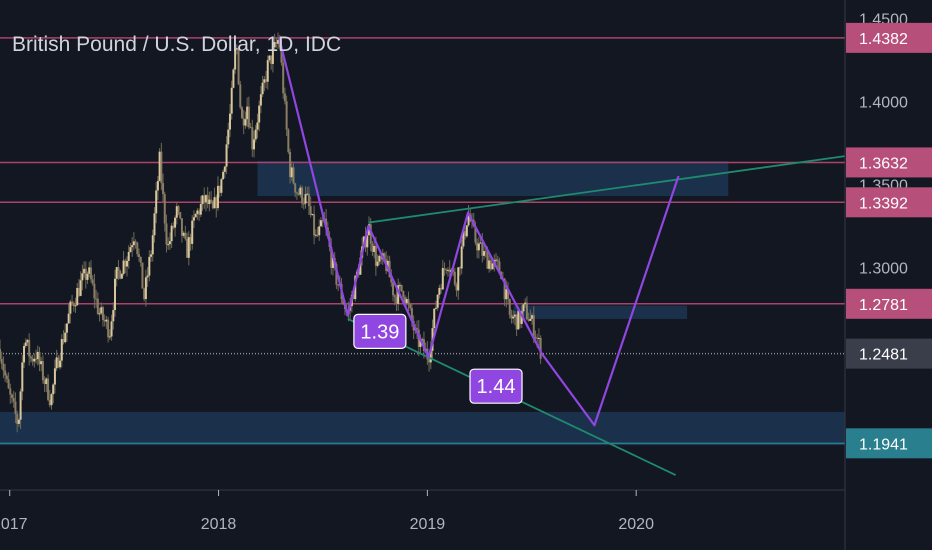 The width and height of the screenshot is (932, 550). I want to click on ratio-label-box, so click(380, 331).